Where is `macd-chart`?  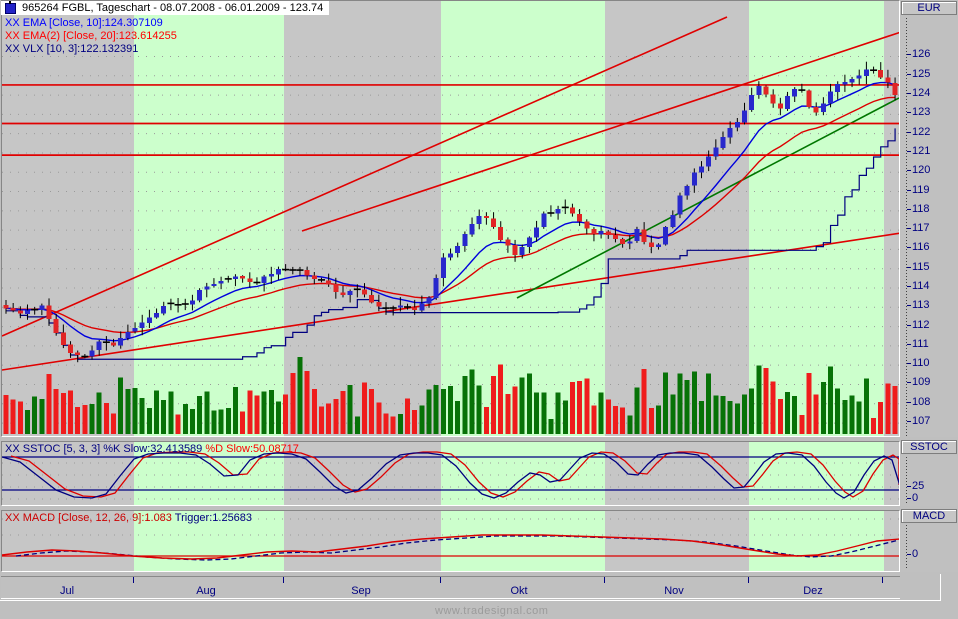 macd-chart is located at coordinates (450, 539).